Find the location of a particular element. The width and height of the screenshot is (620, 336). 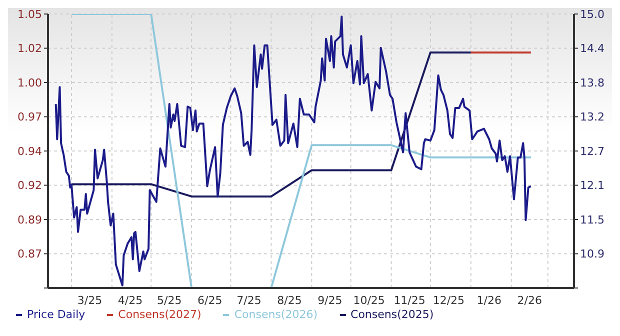

y-tick-label: 1.02 is located at coordinates (30, 49).